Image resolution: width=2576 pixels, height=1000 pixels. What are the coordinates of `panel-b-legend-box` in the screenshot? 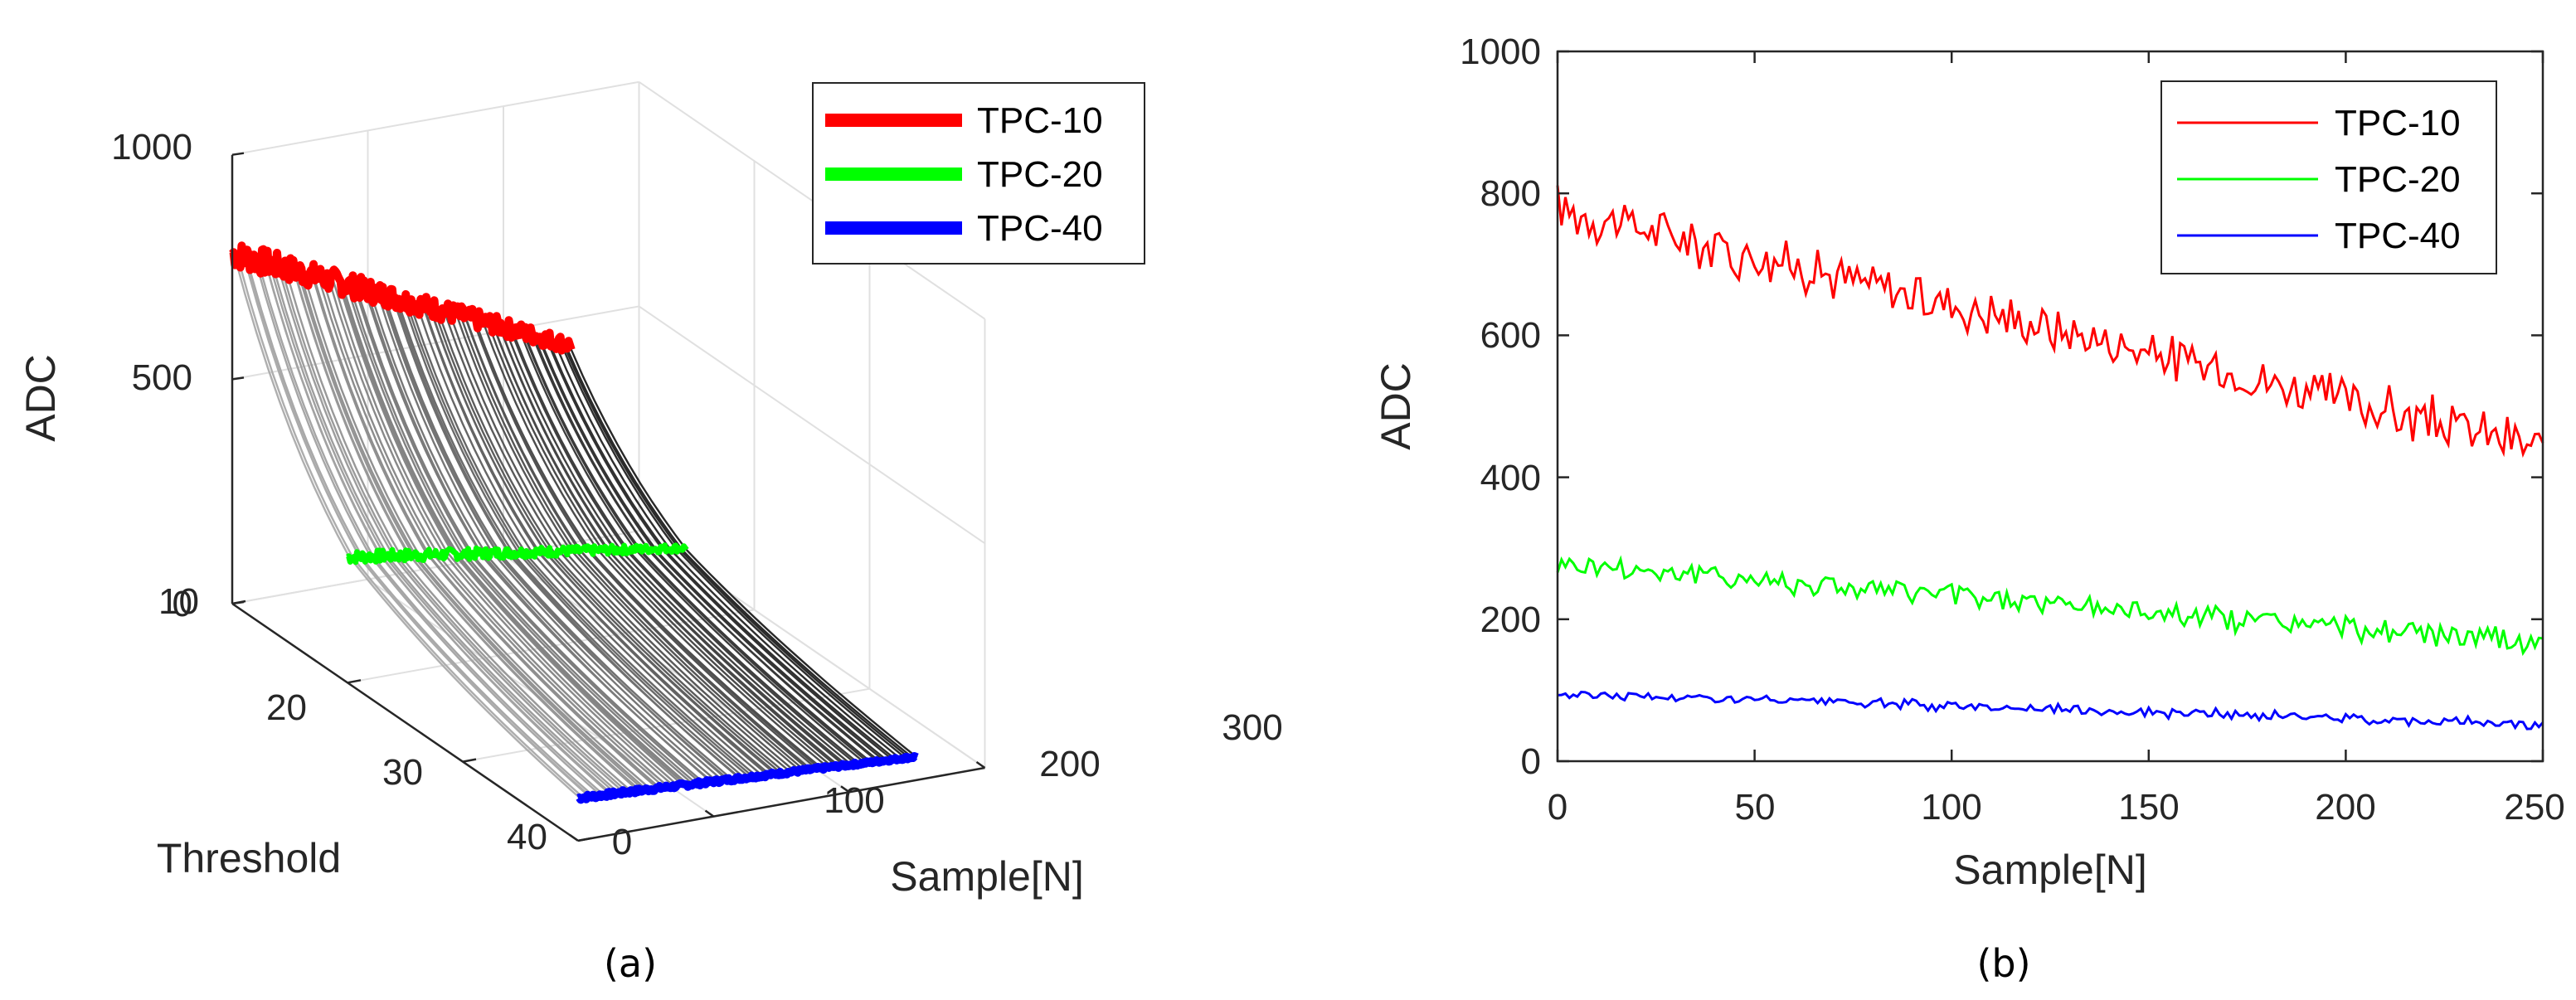 It's located at (2328, 177).